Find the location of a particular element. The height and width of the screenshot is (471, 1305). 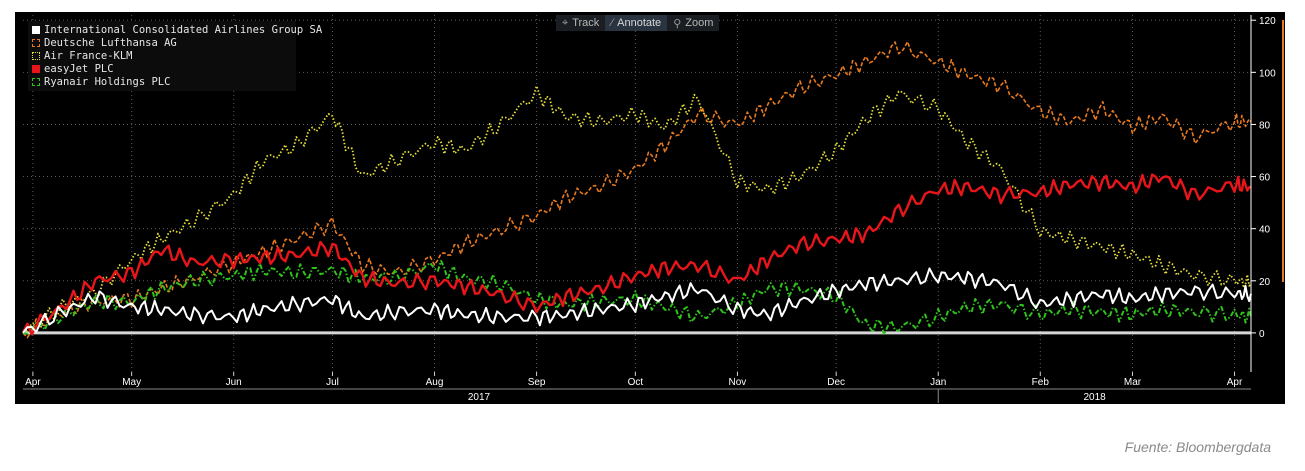

legend-item: Air France-KLM is located at coordinates (162, 55).